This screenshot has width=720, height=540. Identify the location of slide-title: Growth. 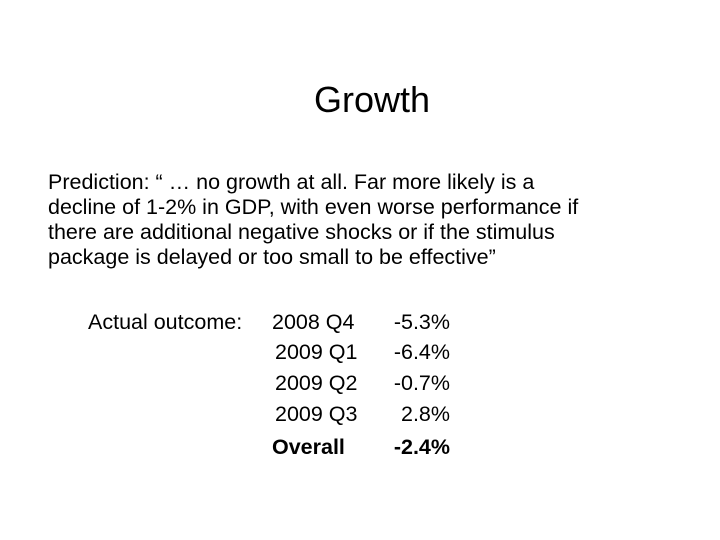
(372, 99).